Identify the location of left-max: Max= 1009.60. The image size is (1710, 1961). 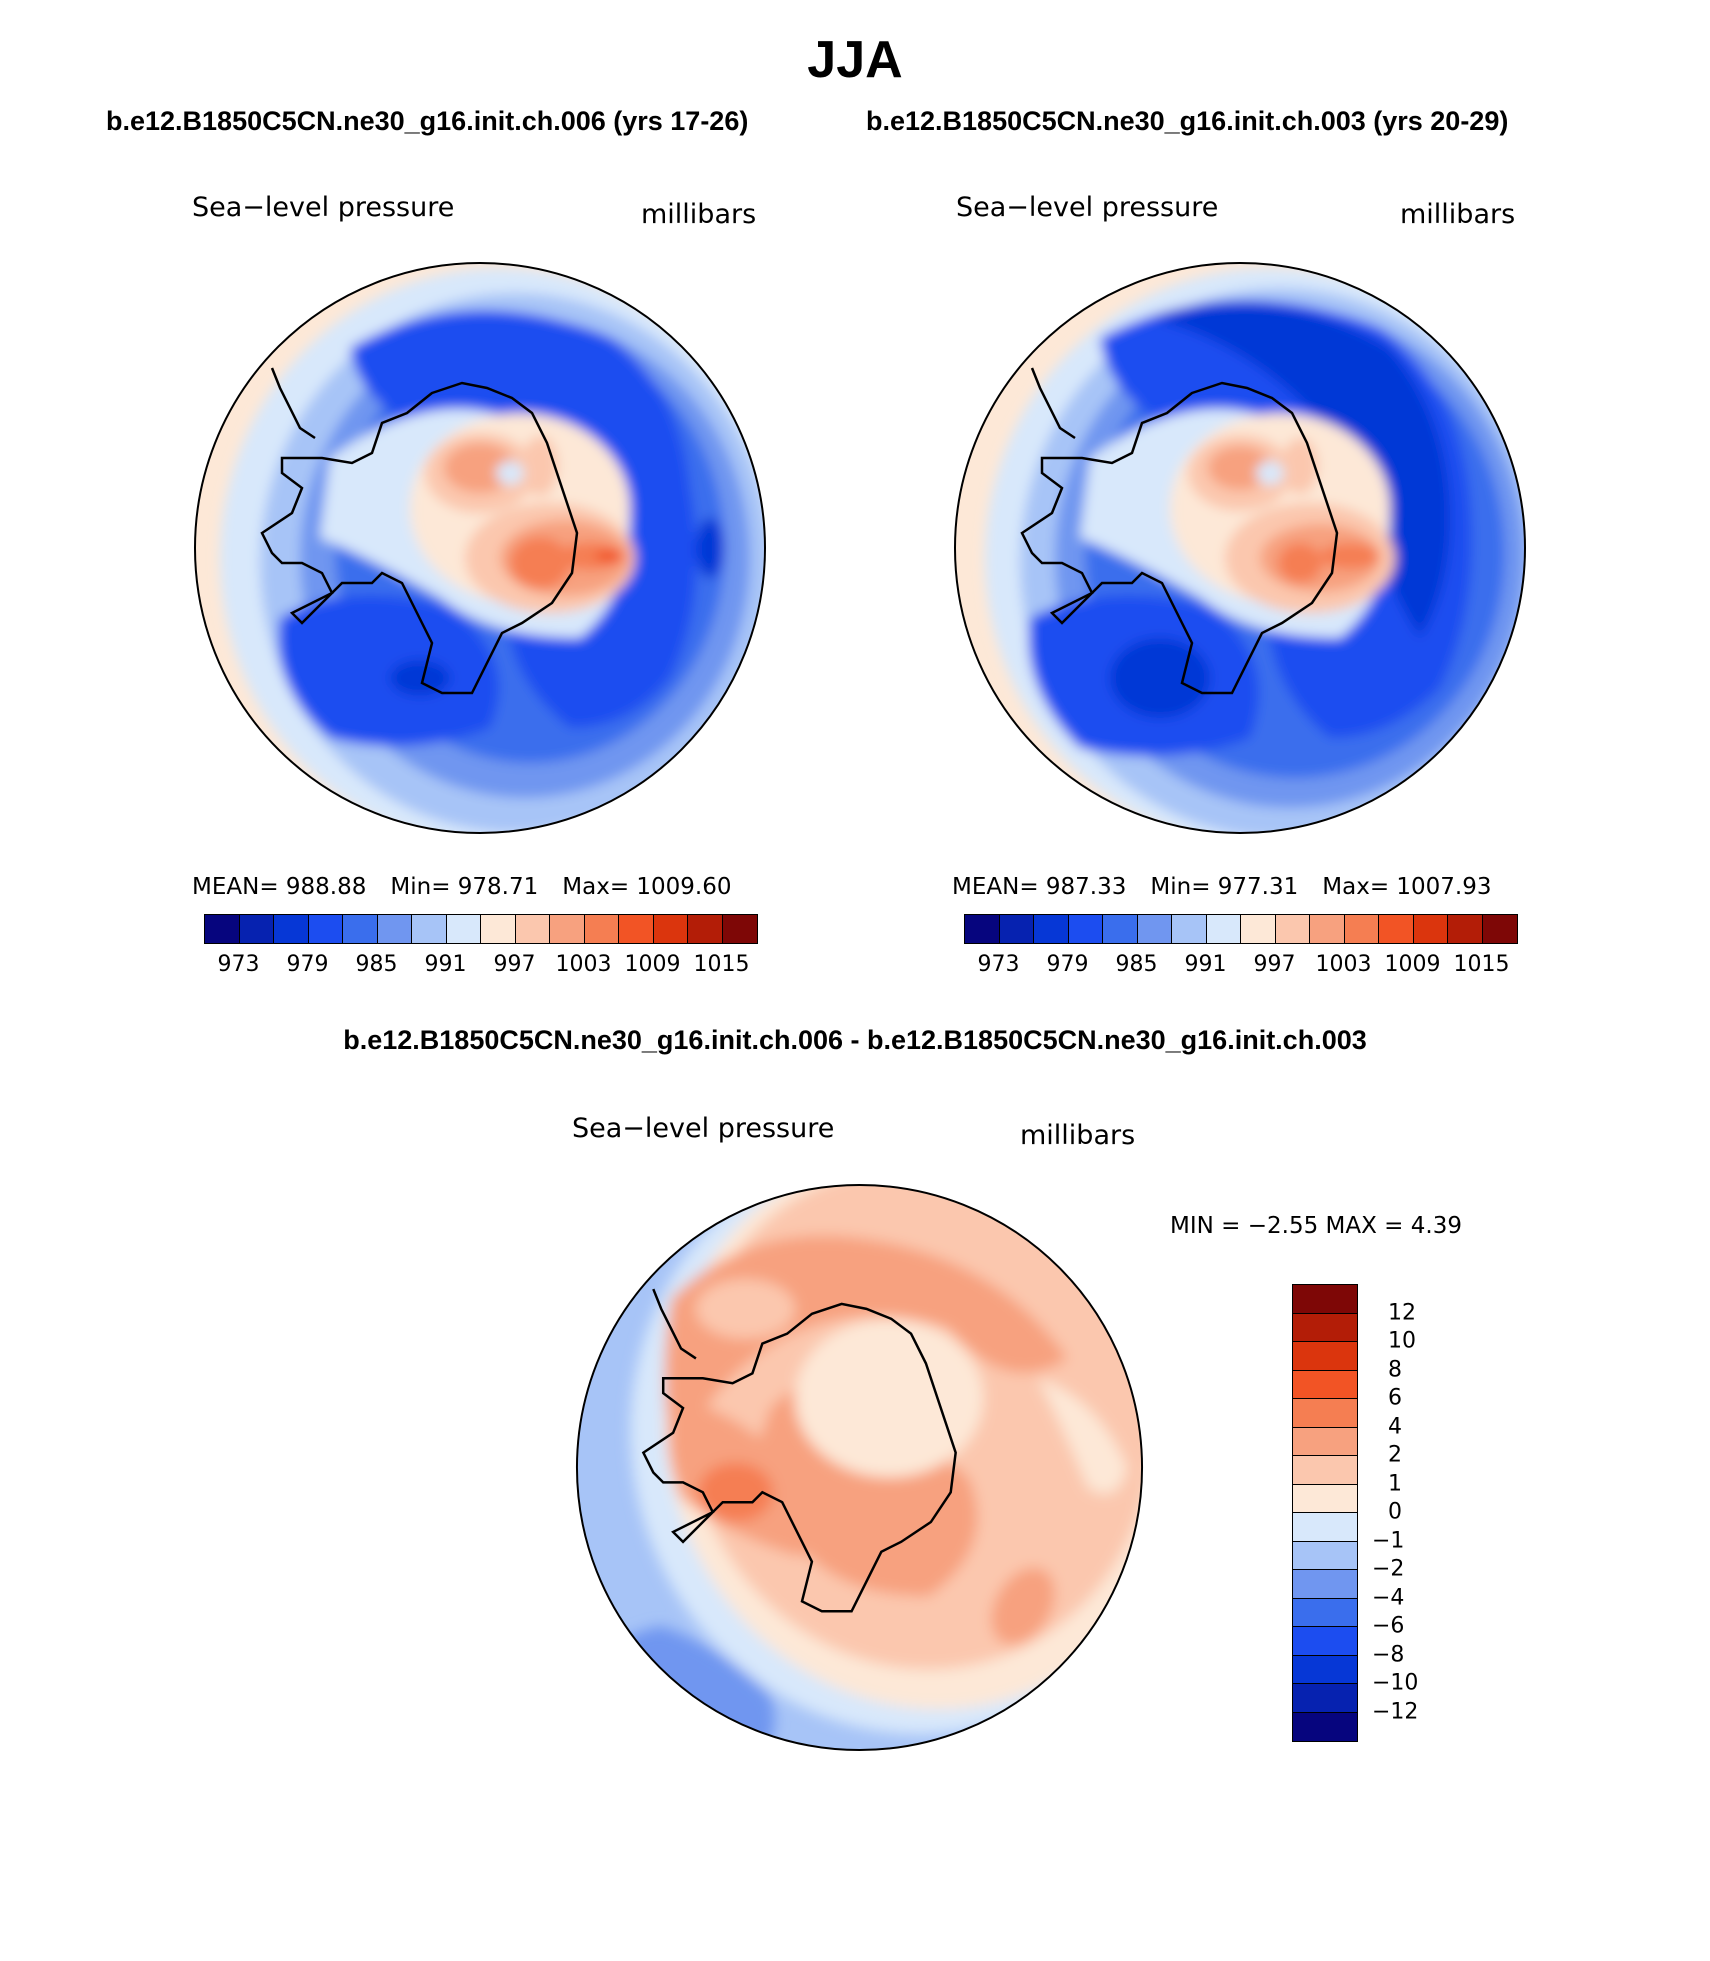
(647, 887).